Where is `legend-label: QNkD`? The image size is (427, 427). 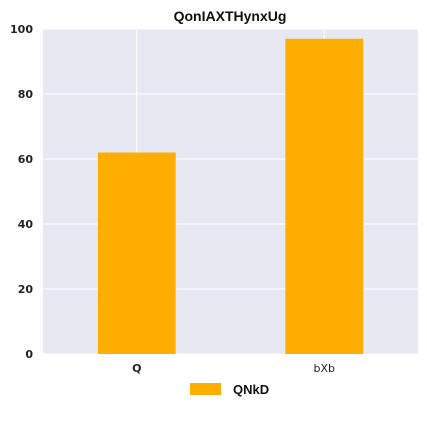
legend-label: QNkD is located at coordinates (251, 389).